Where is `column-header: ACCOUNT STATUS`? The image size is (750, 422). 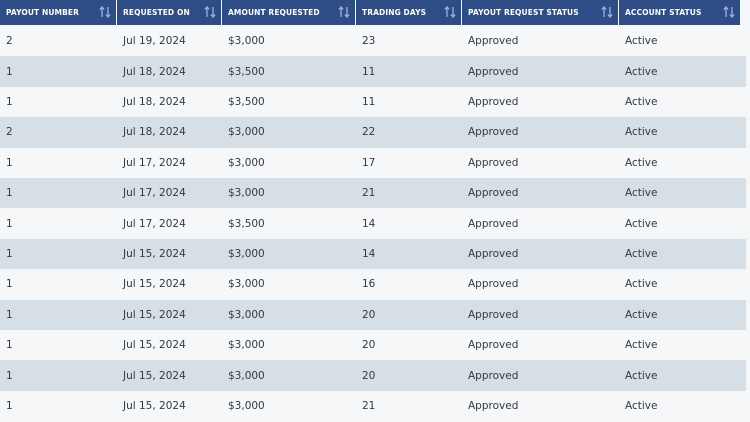 column-header: ACCOUNT STATUS is located at coordinates (679, 12).